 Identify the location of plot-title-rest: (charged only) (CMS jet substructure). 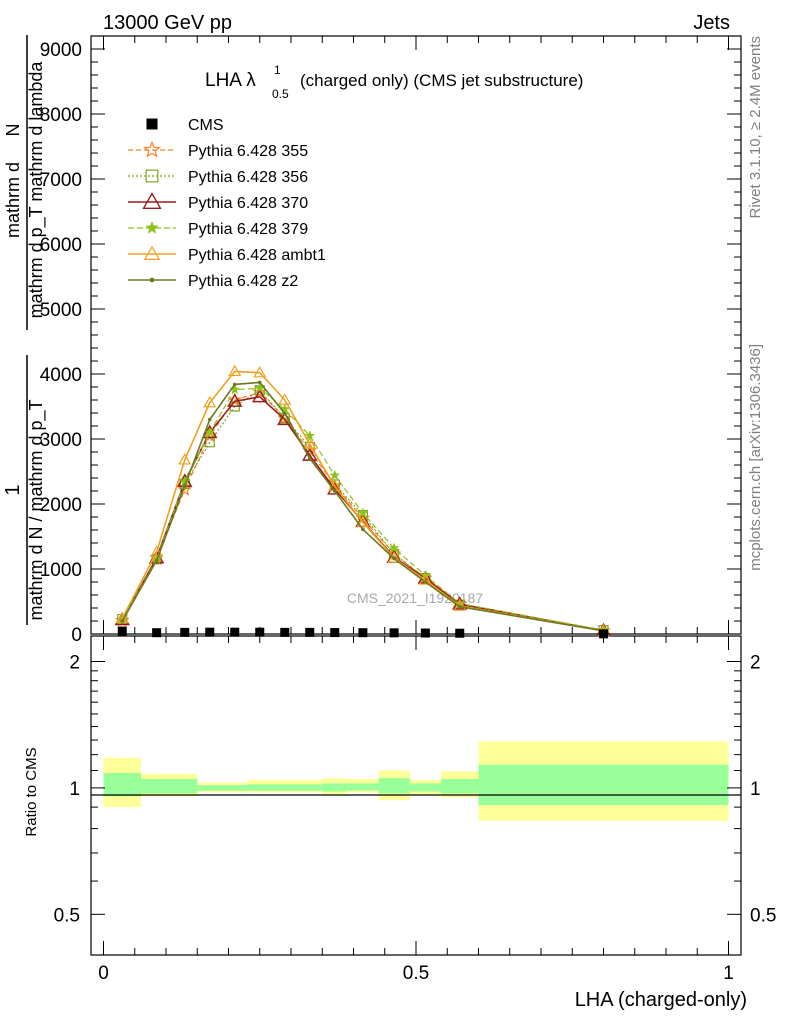
(441, 80).